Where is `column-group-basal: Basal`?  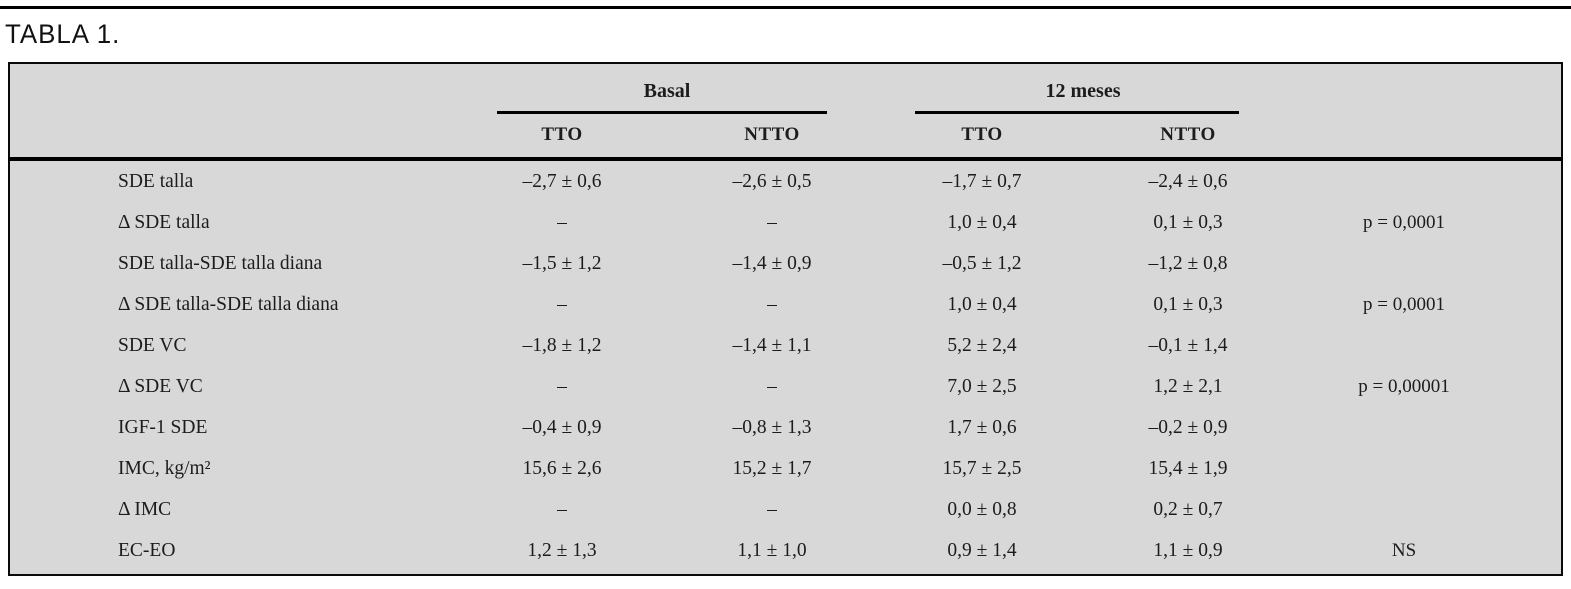 column-group-basal: Basal is located at coordinates (667, 91).